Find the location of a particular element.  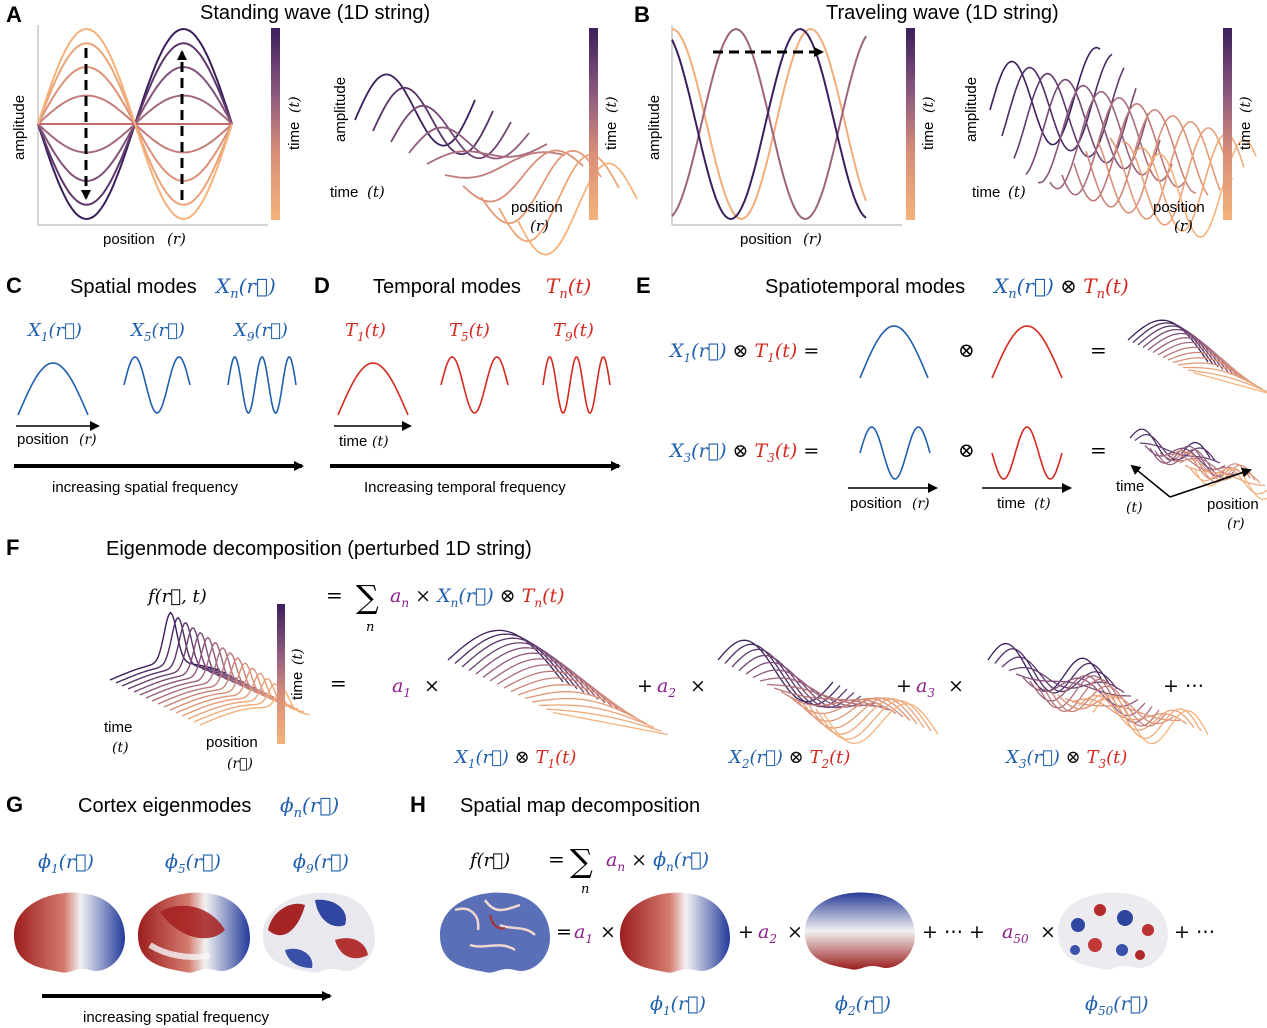

f-a1: a1 is located at coordinates (401, 687).